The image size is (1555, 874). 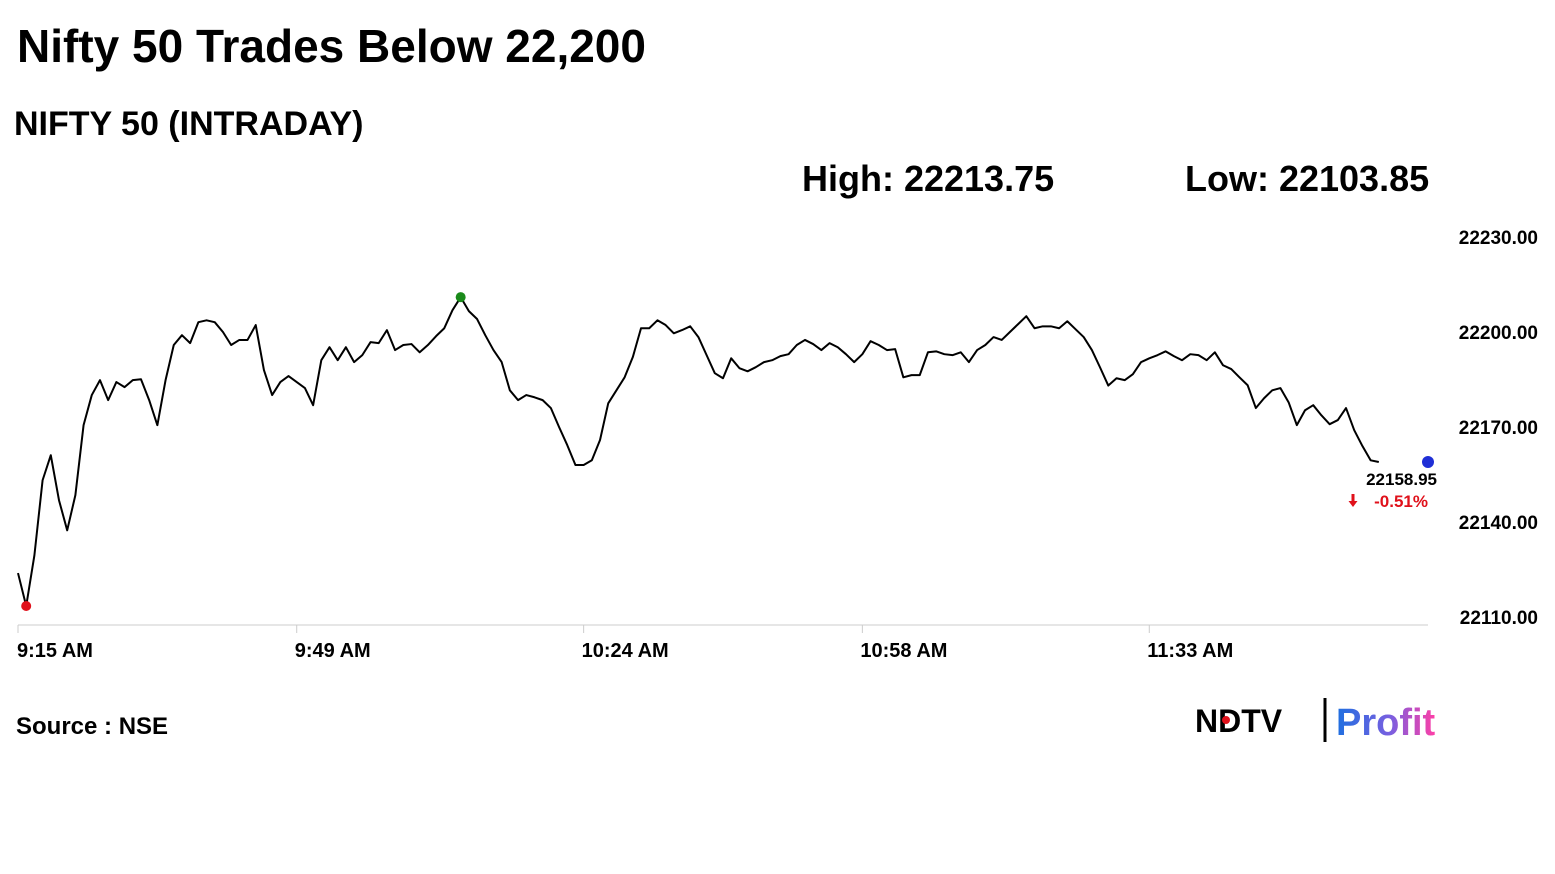 I want to click on brand-dot, so click(x=1226, y=720).